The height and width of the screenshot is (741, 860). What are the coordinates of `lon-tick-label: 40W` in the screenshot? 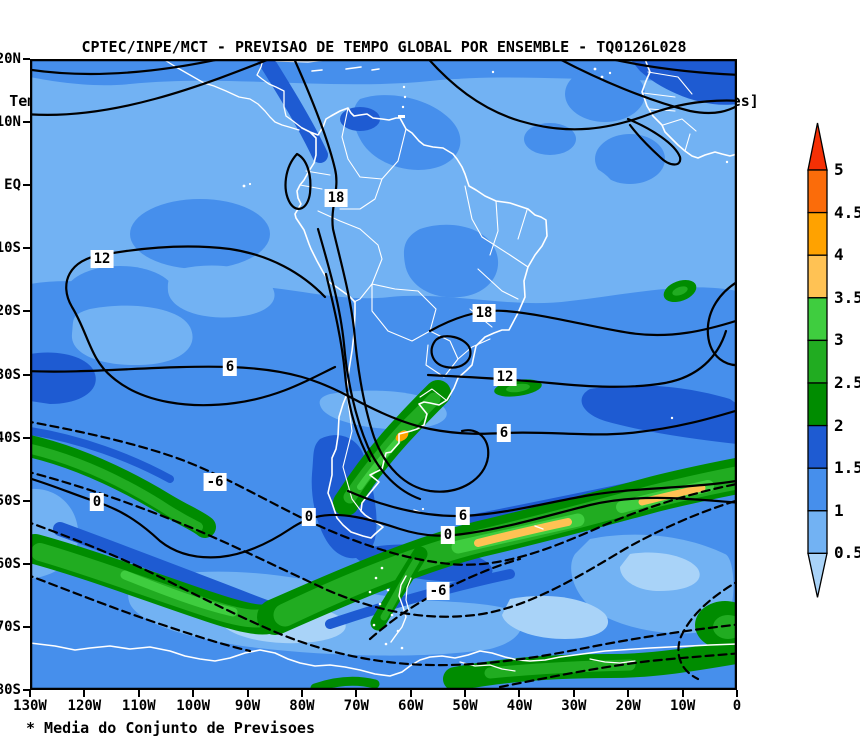 It's located at (519, 706).